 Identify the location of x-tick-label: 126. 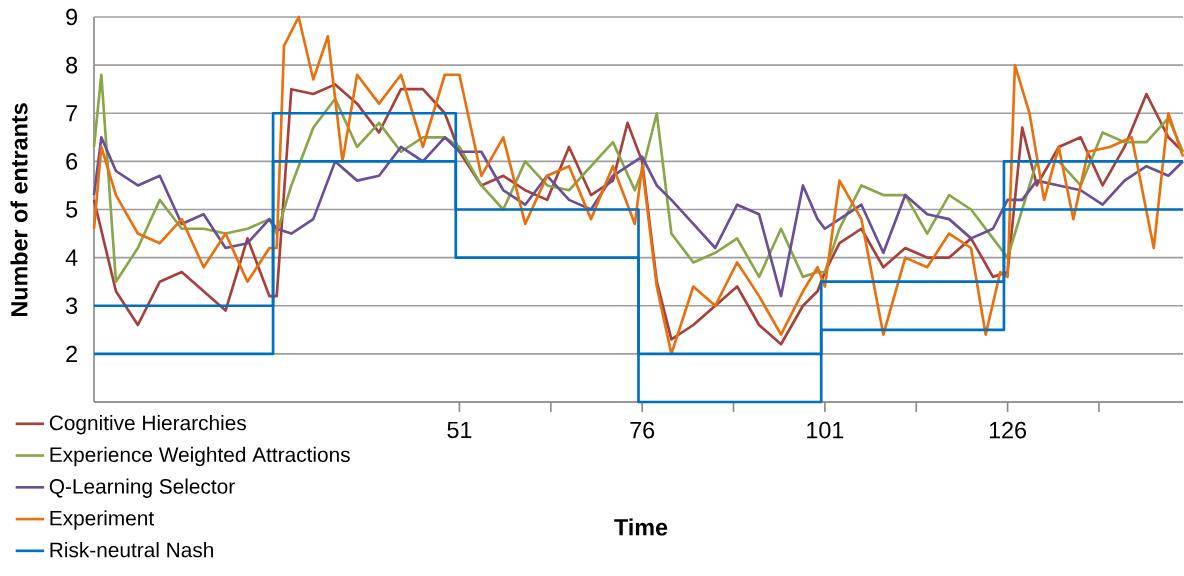
(1008, 430).